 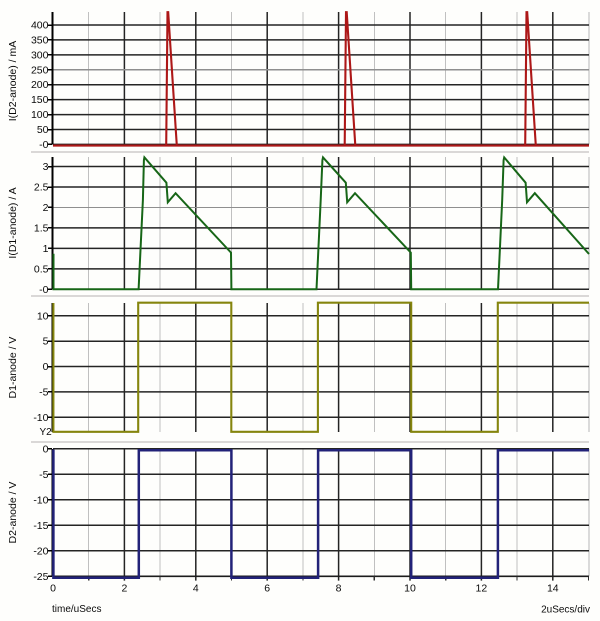 What do you see at coordinates (267, 589) in the screenshot?
I see `svg-text: 6` at bounding box center [267, 589].